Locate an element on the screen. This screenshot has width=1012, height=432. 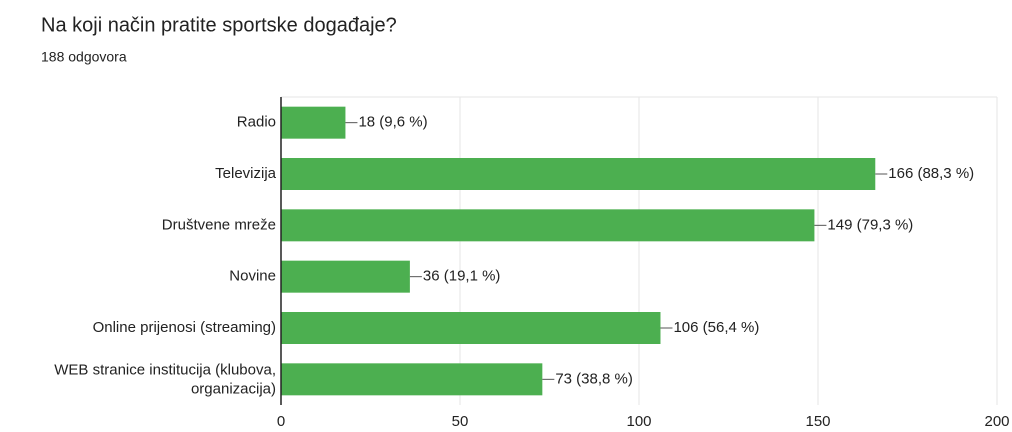
y-tick-label: Društvene mreže is located at coordinates (219, 224).